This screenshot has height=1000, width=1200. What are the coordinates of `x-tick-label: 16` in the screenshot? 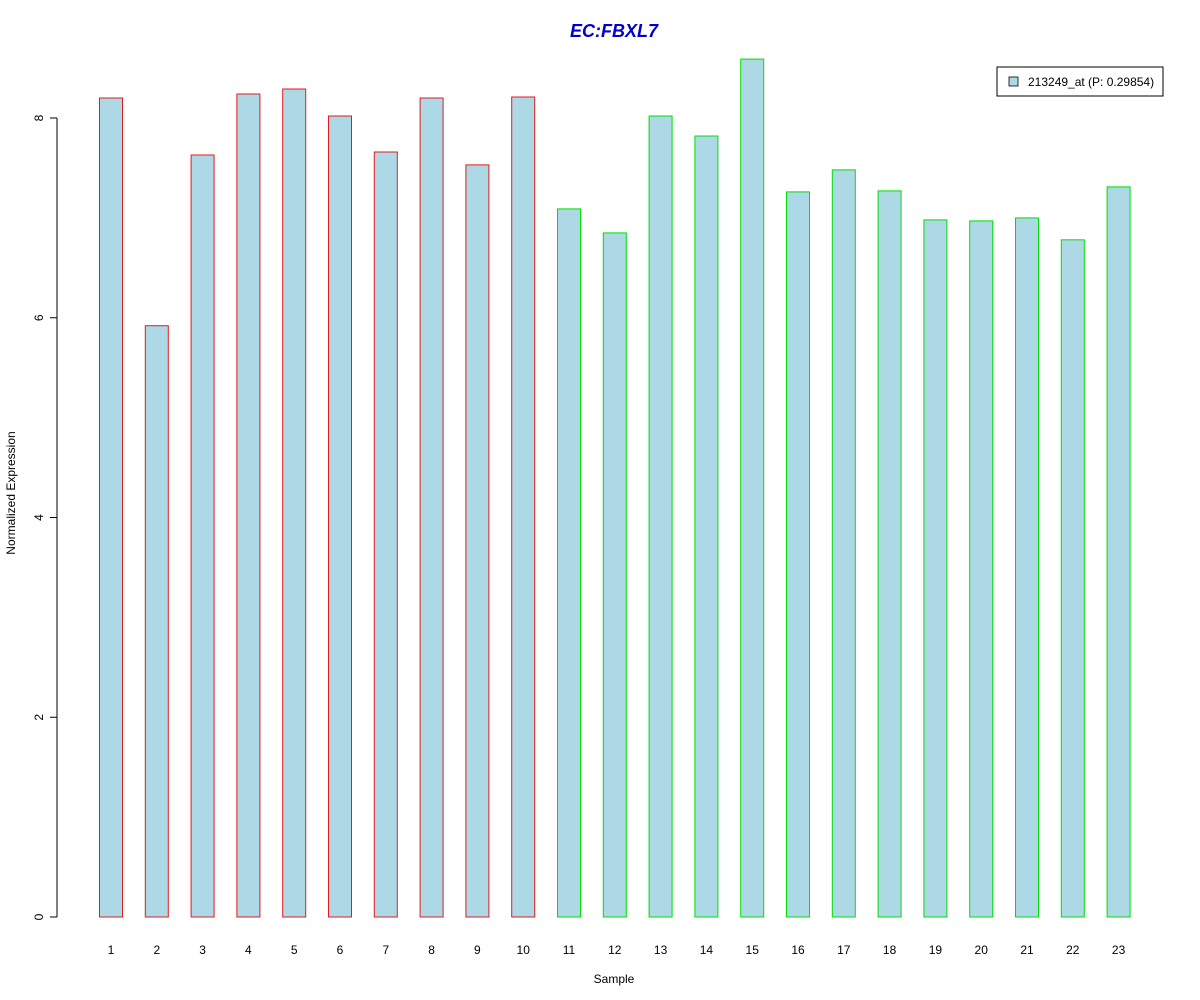 It's located at (798, 950).